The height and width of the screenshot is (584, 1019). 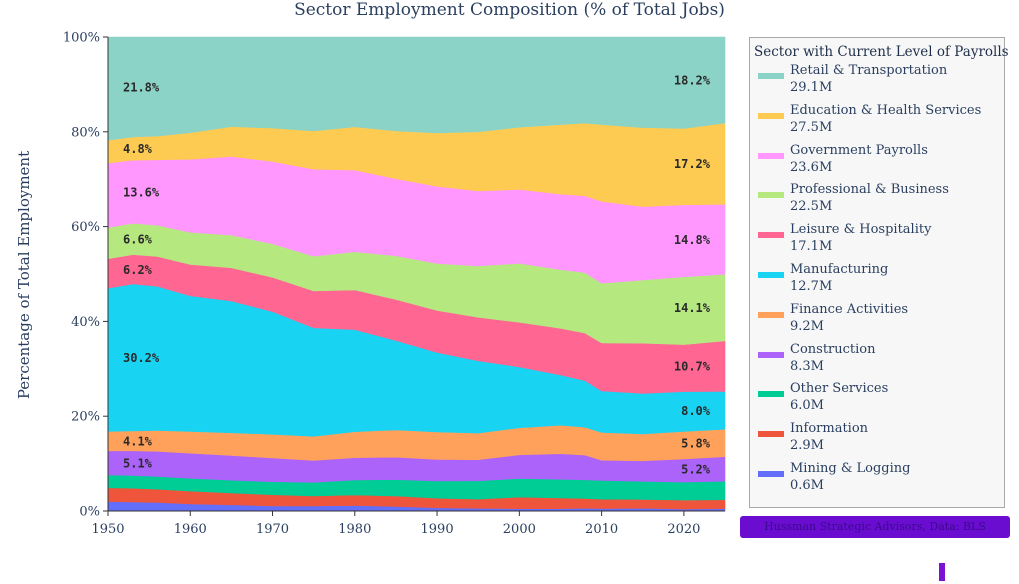 What do you see at coordinates (138, 149) in the screenshot?
I see `data-label-education-and-health-services-left: 4.8%` at bounding box center [138, 149].